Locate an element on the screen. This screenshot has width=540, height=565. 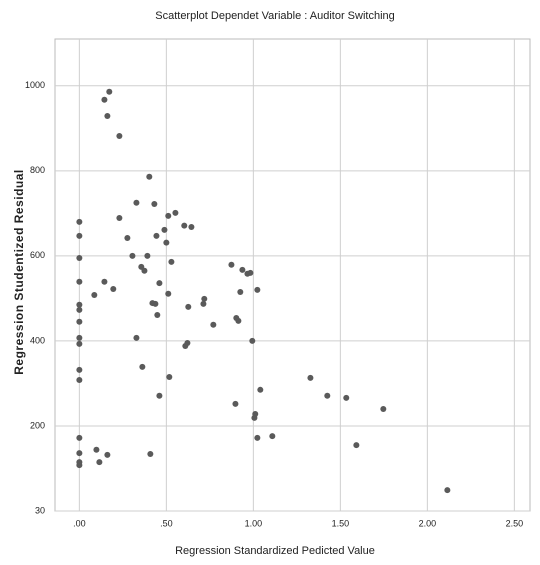
x-tick-label: .50 is located at coordinates (166, 523).